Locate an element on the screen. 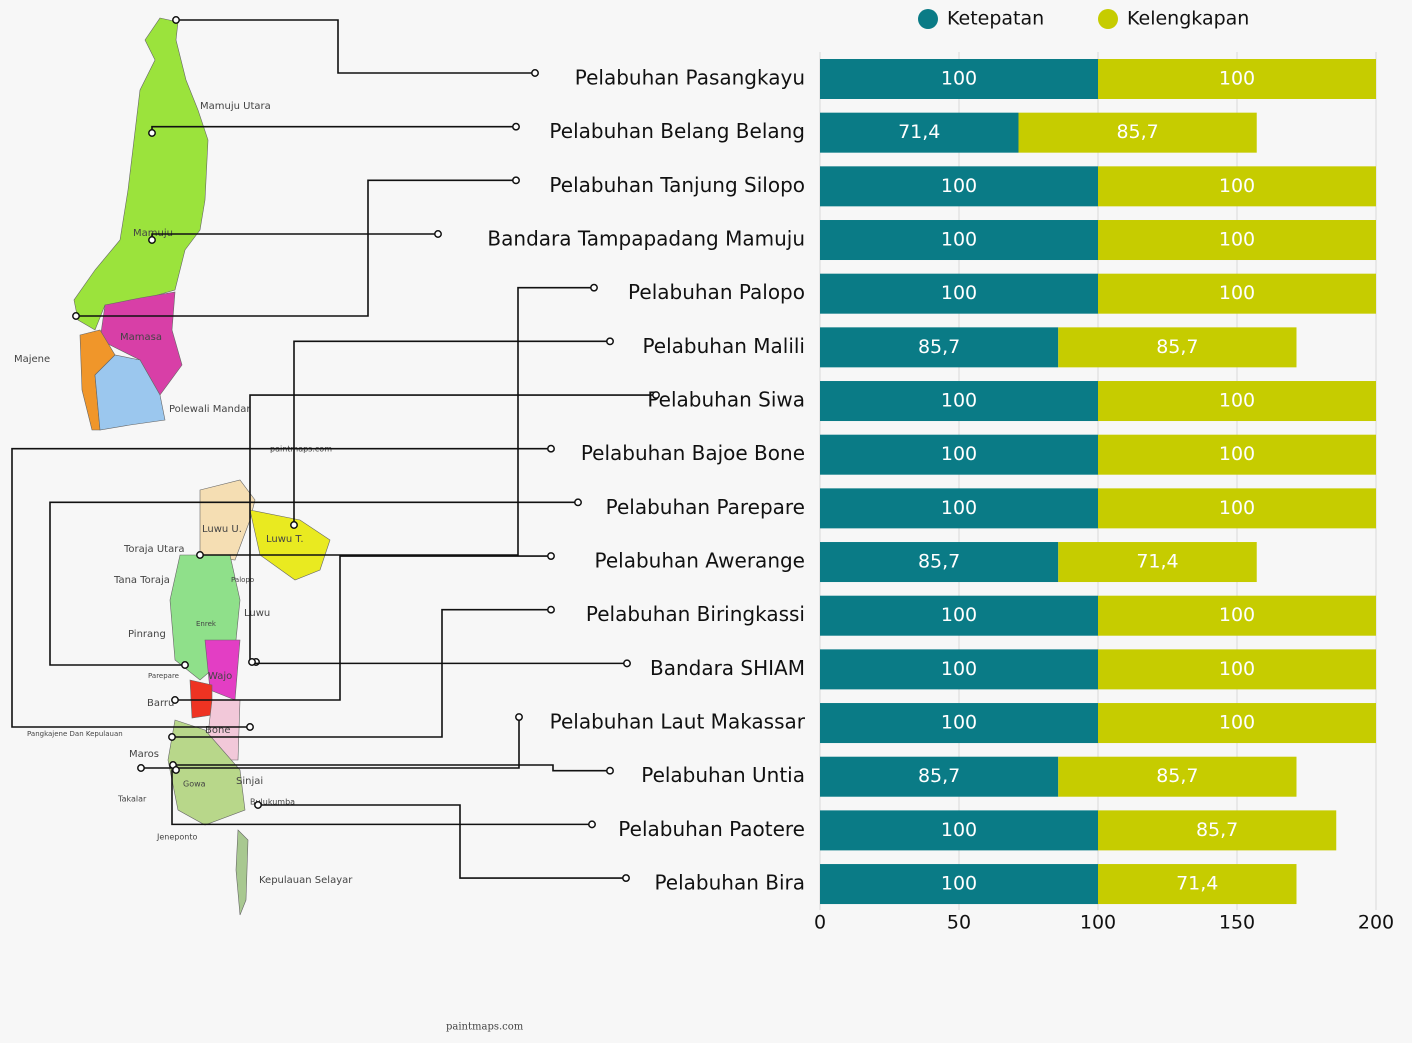 This screenshot has height=1043, width=1412. map-label: Tana Toraja is located at coordinates (141, 580).